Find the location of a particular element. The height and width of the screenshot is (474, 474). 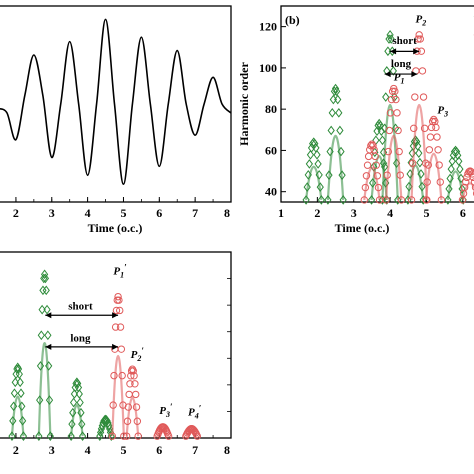

panel-b-xtick-label: 2 is located at coordinates (317, 213).